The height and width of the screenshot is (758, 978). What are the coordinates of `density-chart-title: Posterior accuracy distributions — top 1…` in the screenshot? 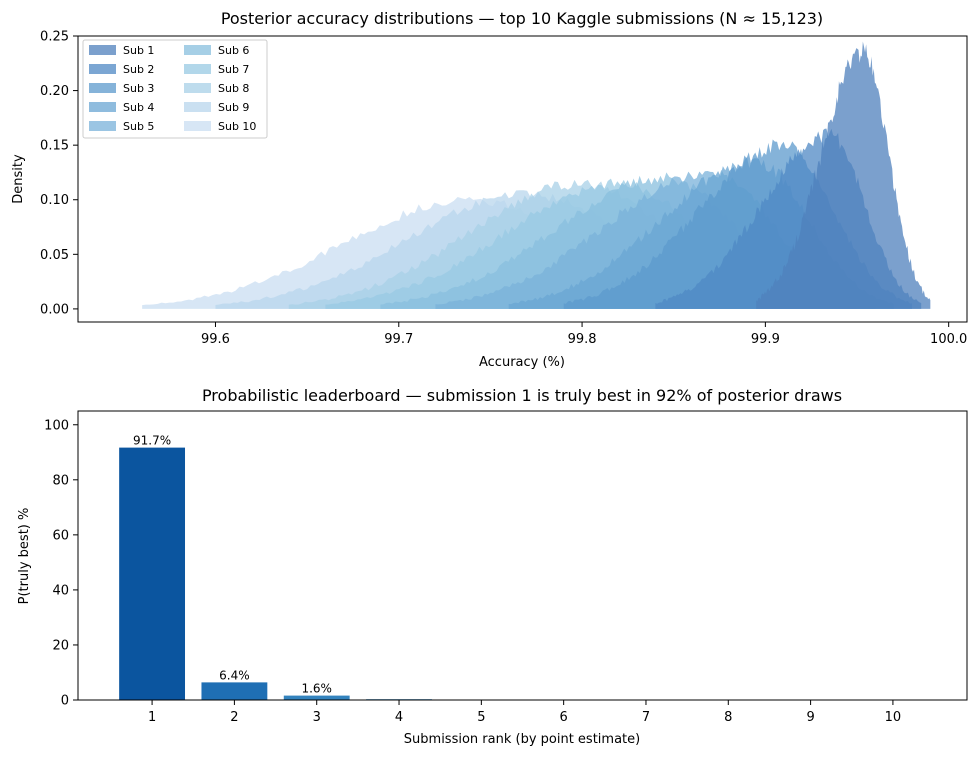 It's located at (522, 18).